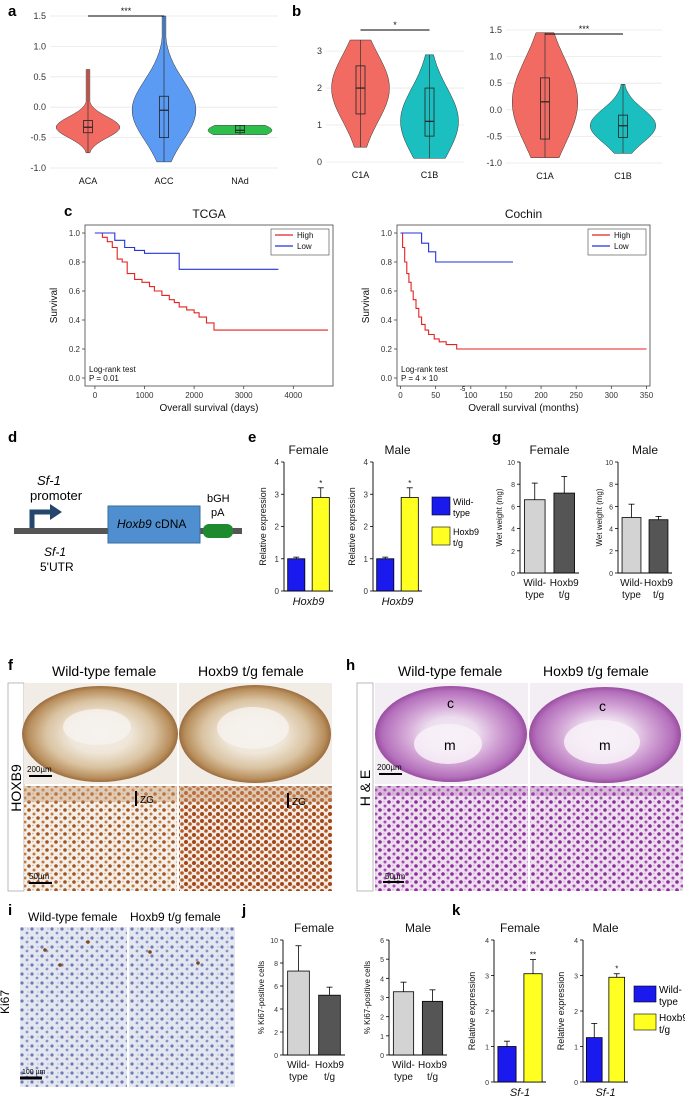 Image resolution: width=685 pixels, height=1102 pixels. What do you see at coordinates (398, 602) in the screenshot?
I see `e2-xlabel: Hoxb9` at bounding box center [398, 602].